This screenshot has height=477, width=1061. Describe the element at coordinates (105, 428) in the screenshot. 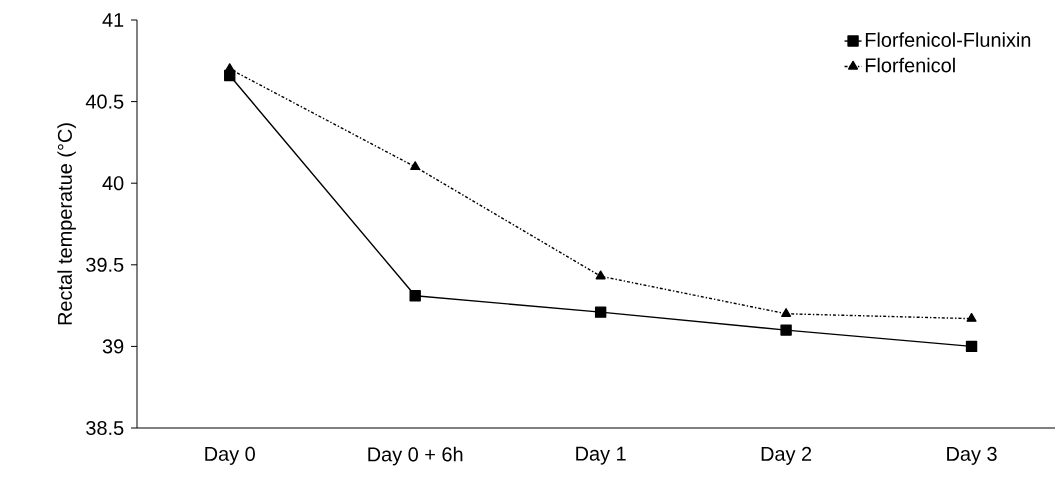

I see `y-tick-label: 38.5` at that location.